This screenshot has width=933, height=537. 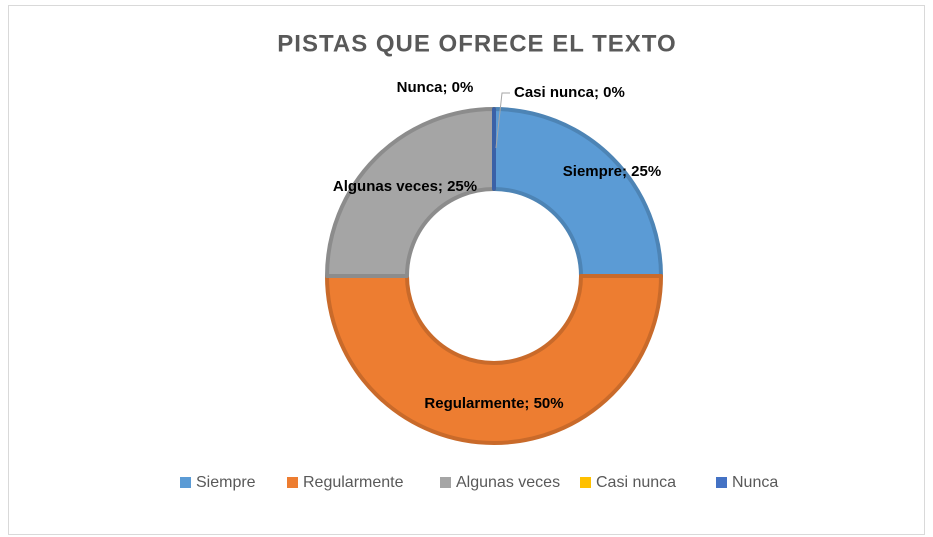 I want to click on legend-label: Algunas veces, so click(x=508, y=482).